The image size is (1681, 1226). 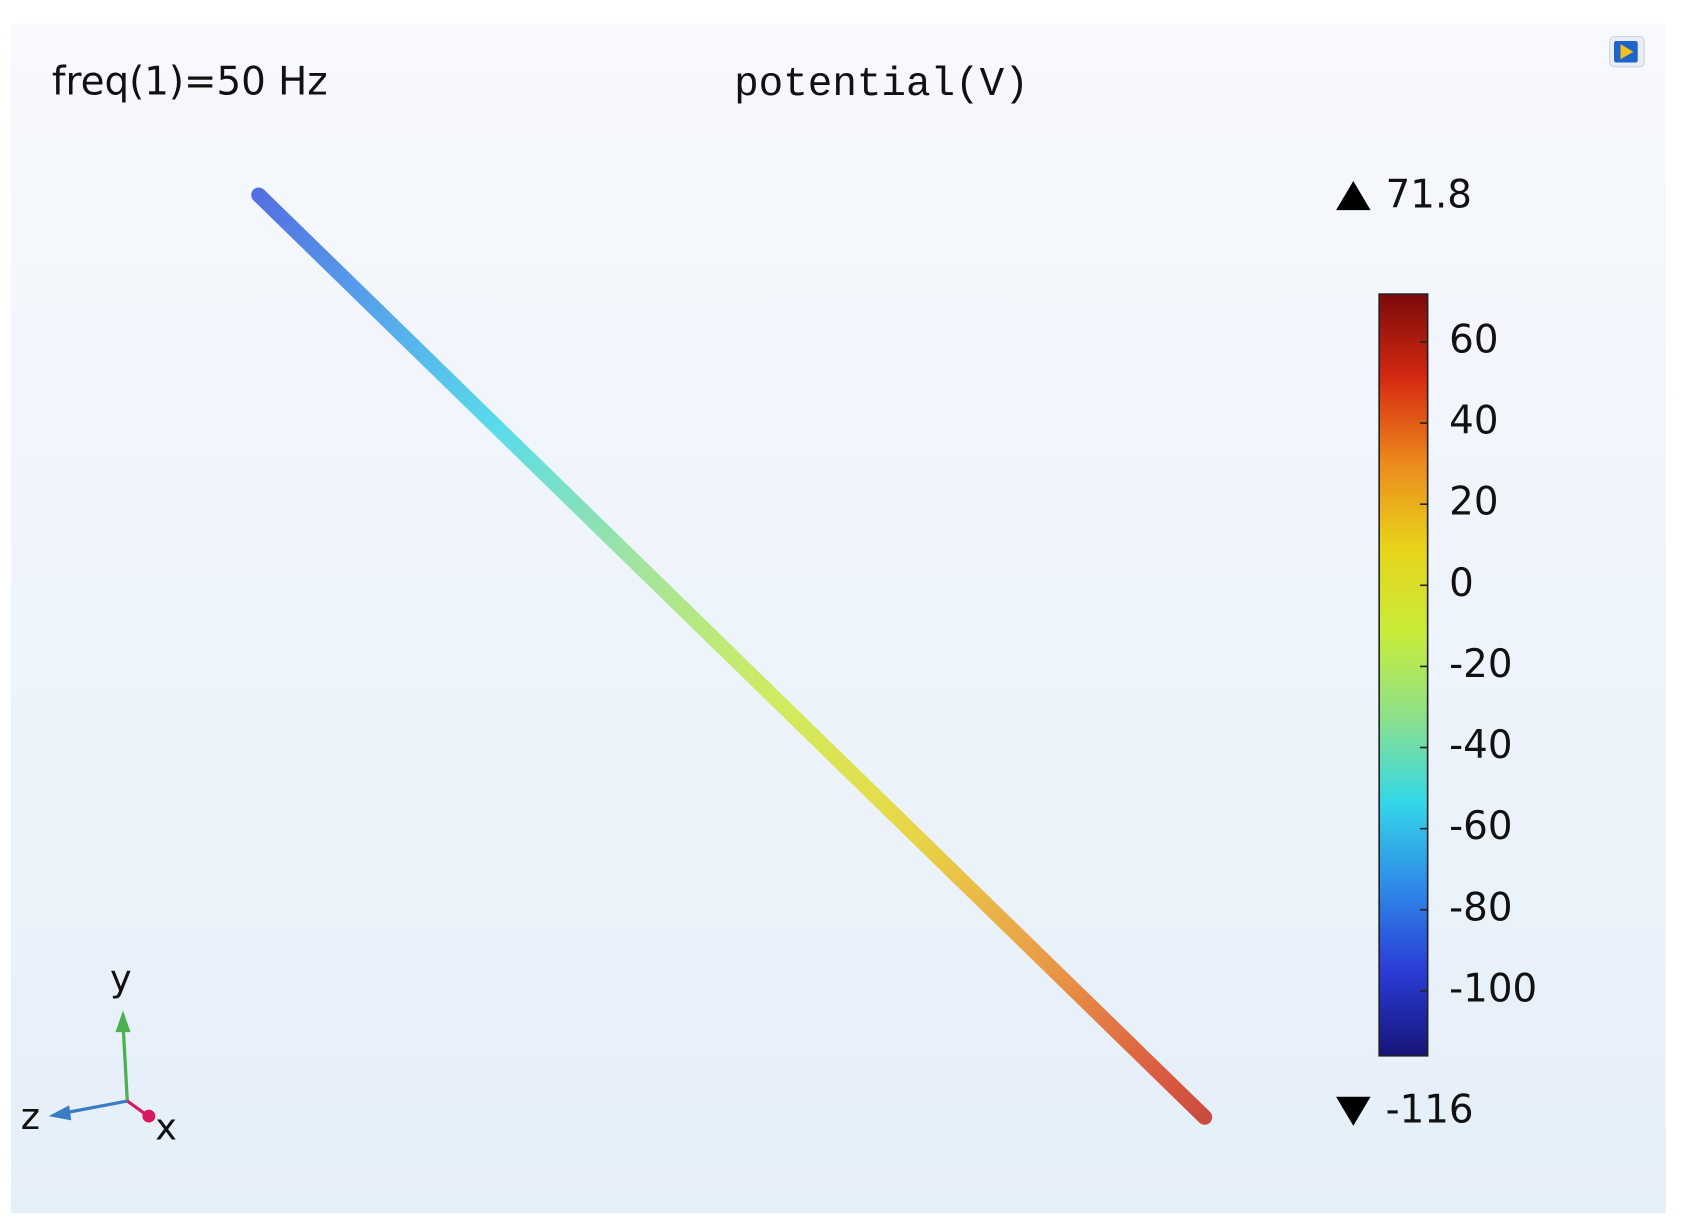 I want to click on max-label: 71.8, so click(x=1429, y=195).